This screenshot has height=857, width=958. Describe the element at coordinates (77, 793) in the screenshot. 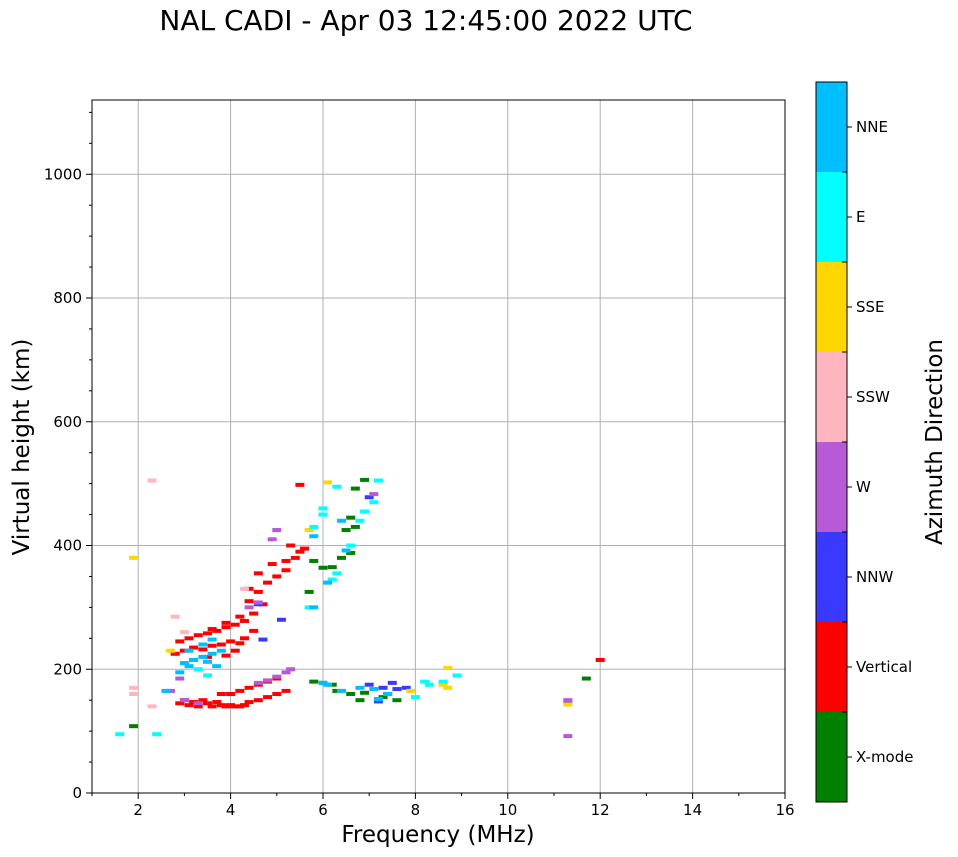

I see `y-tick-label: 0` at that location.